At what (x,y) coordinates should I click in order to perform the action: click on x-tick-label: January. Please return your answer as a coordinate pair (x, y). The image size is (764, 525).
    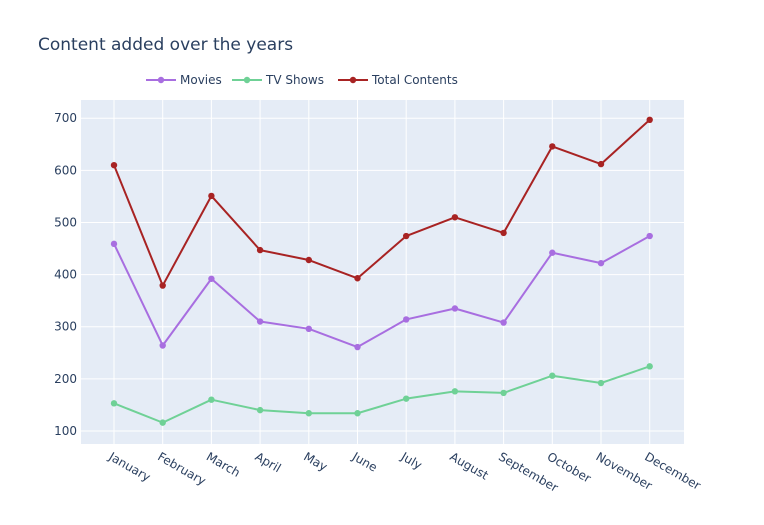
    Looking at the image, I should click on (129, 466).